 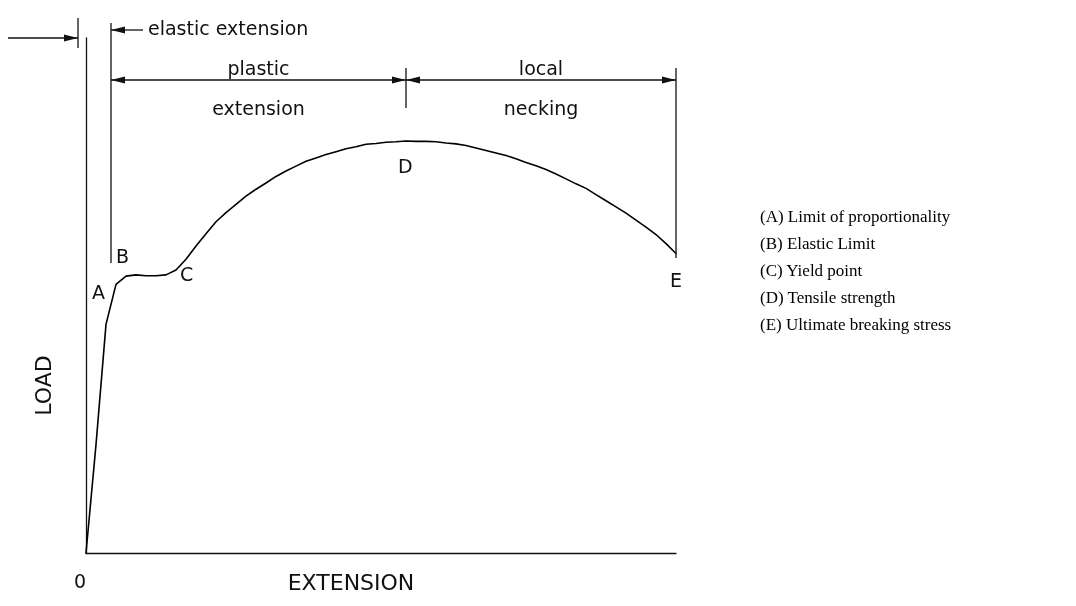 I want to click on text: (A) Limit of proportionality, so click(x=855, y=216).